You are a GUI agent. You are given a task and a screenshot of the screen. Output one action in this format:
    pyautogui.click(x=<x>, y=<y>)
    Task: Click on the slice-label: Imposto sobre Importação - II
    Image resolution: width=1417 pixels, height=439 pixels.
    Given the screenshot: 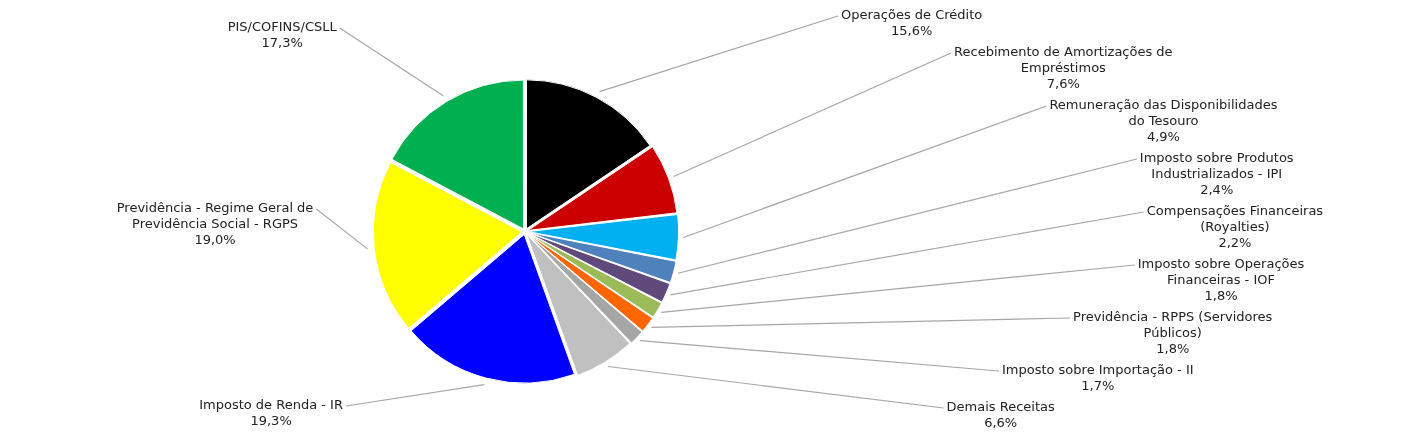 What is the action you would take?
    pyautogui.click(x=1097, y=370)
    